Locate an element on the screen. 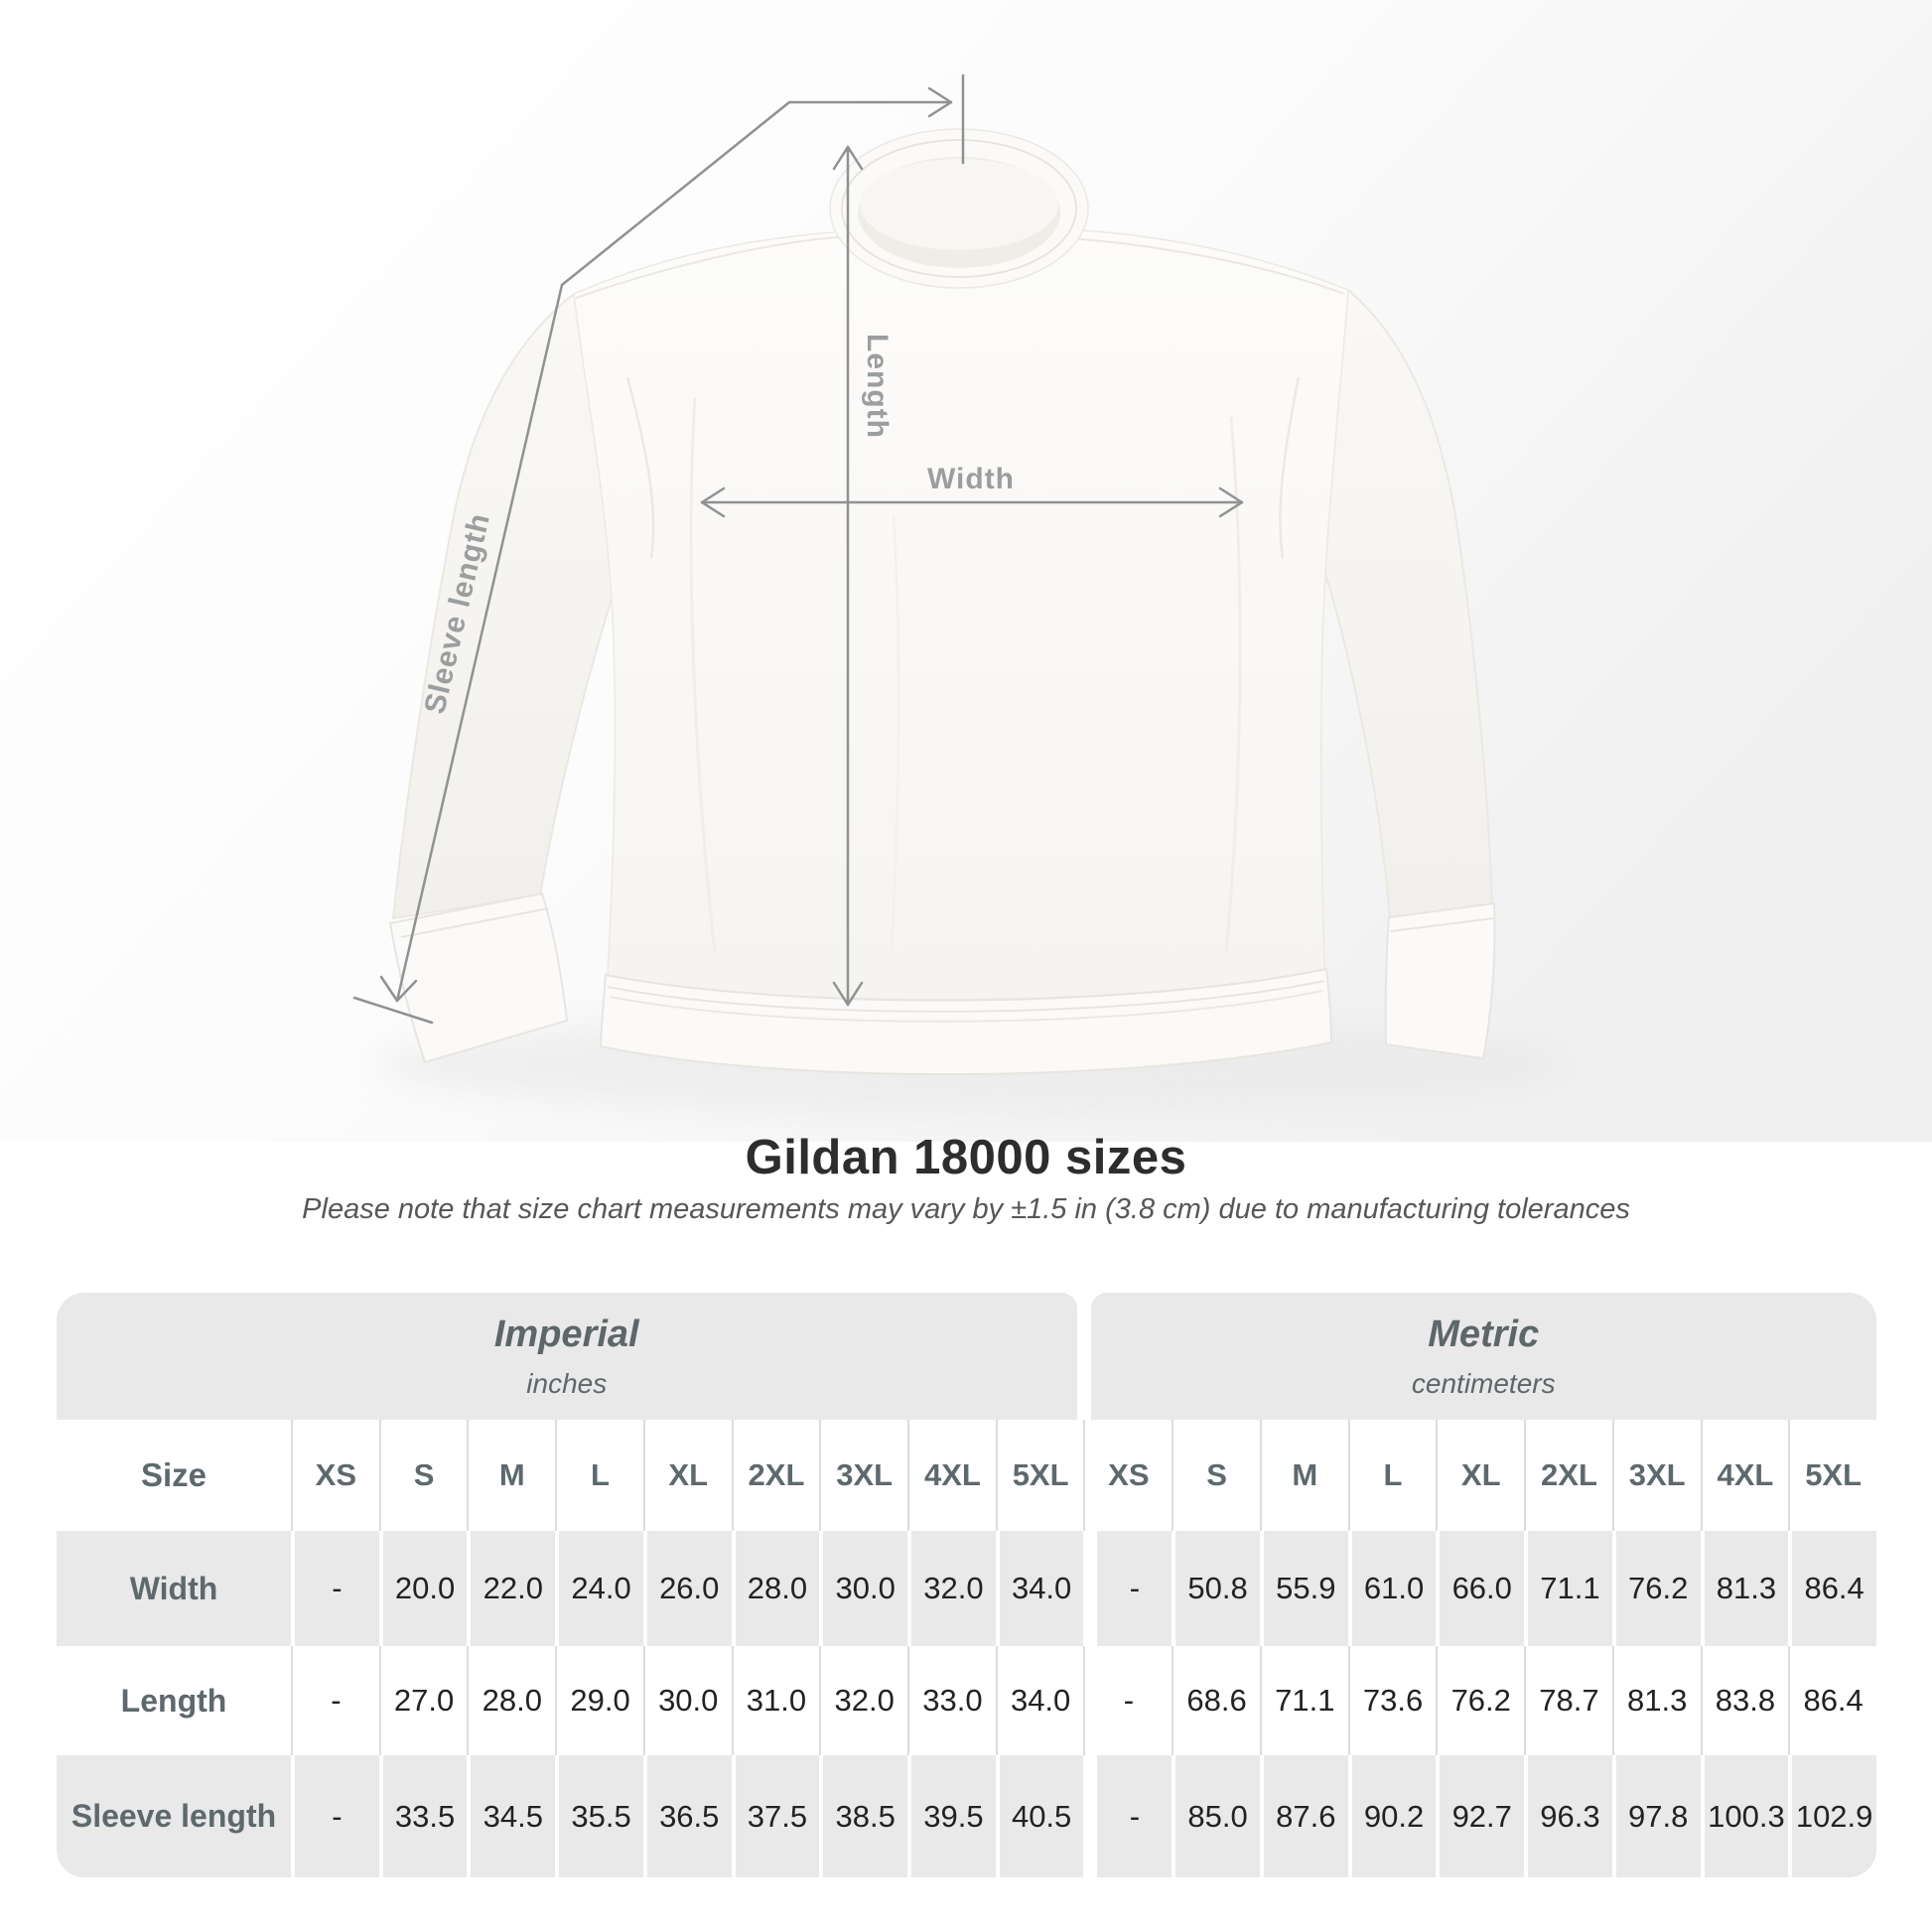  value-cell: 92.7 is located at coordinates (1480, 1816).